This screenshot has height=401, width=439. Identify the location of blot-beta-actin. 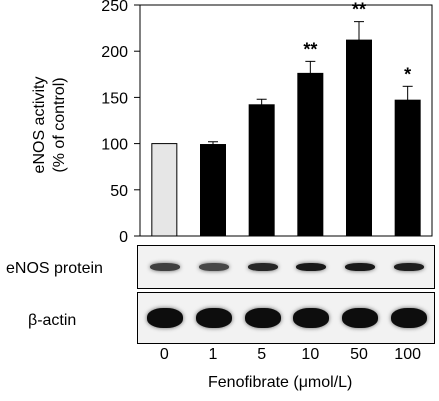
(286, 318).